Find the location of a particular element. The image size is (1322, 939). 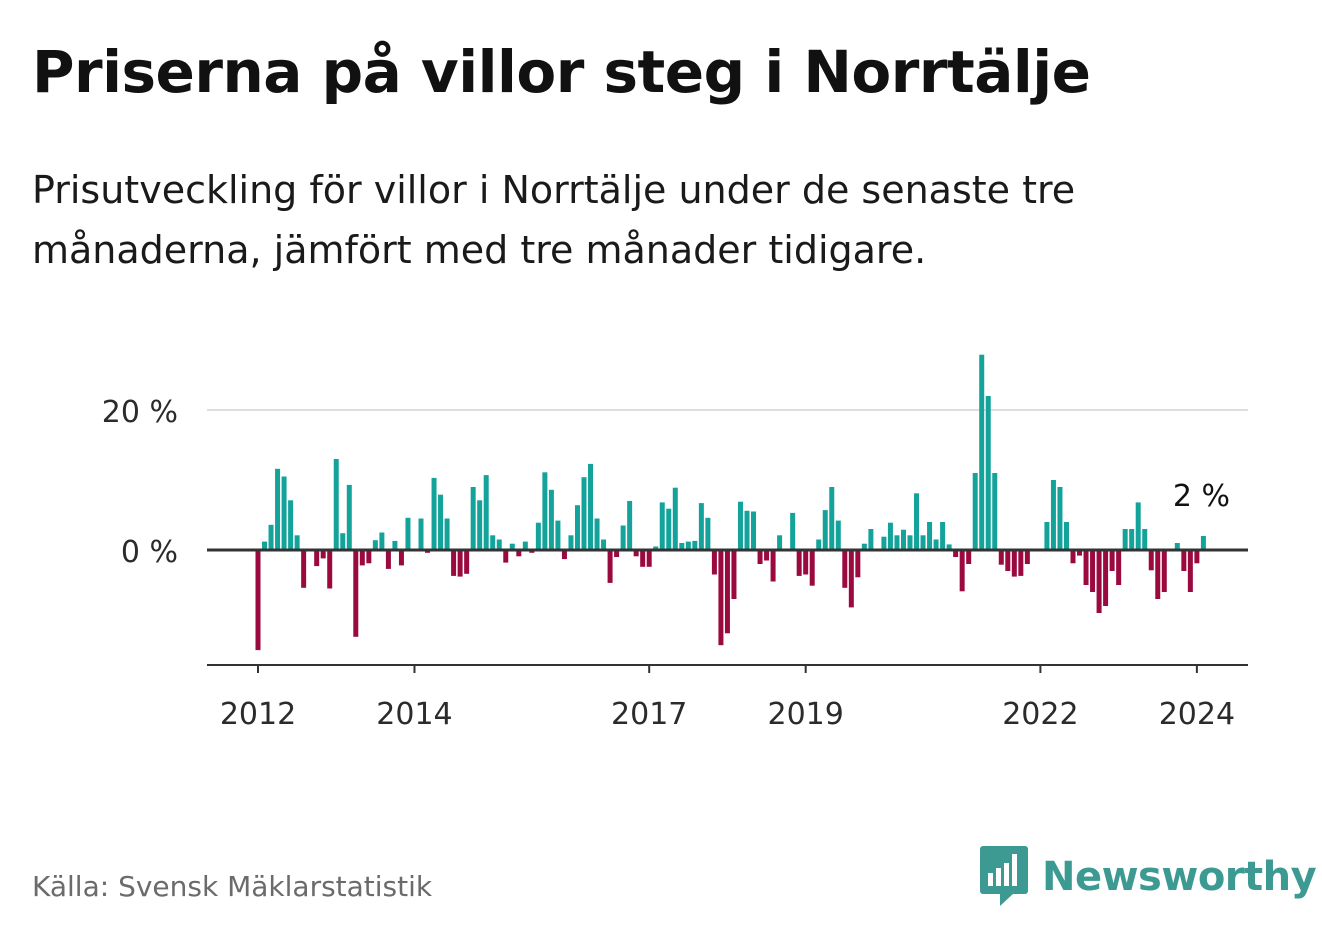

x-tick-label: 2014 is located at coordinates (414, 714).